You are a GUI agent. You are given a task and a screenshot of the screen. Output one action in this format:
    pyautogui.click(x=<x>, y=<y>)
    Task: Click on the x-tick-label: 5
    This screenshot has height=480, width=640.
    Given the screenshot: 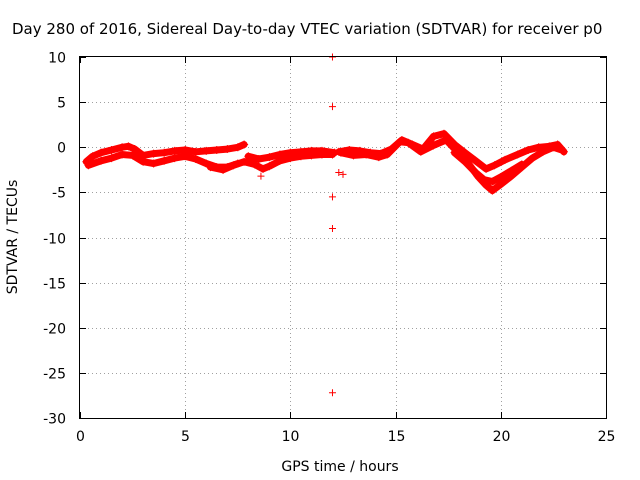 What is the action you would take?
    pyautogui.click(x=185, y=437)
    